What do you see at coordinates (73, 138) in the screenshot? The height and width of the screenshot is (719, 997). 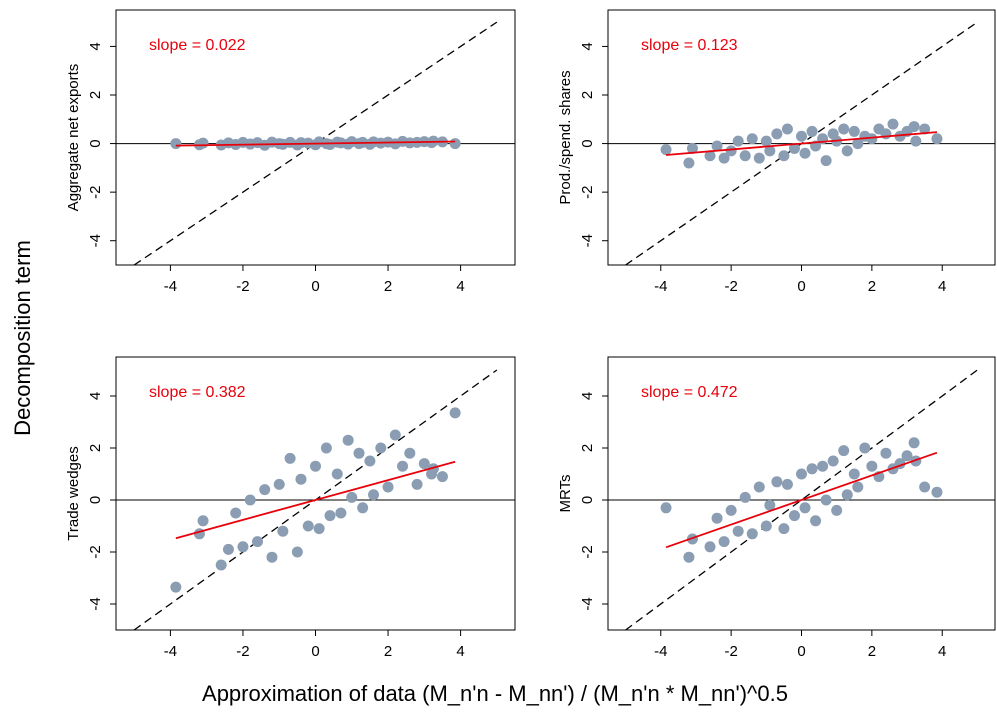 I see `y-axis-label: Aggregate net exports` at bounding box center [73, 138].